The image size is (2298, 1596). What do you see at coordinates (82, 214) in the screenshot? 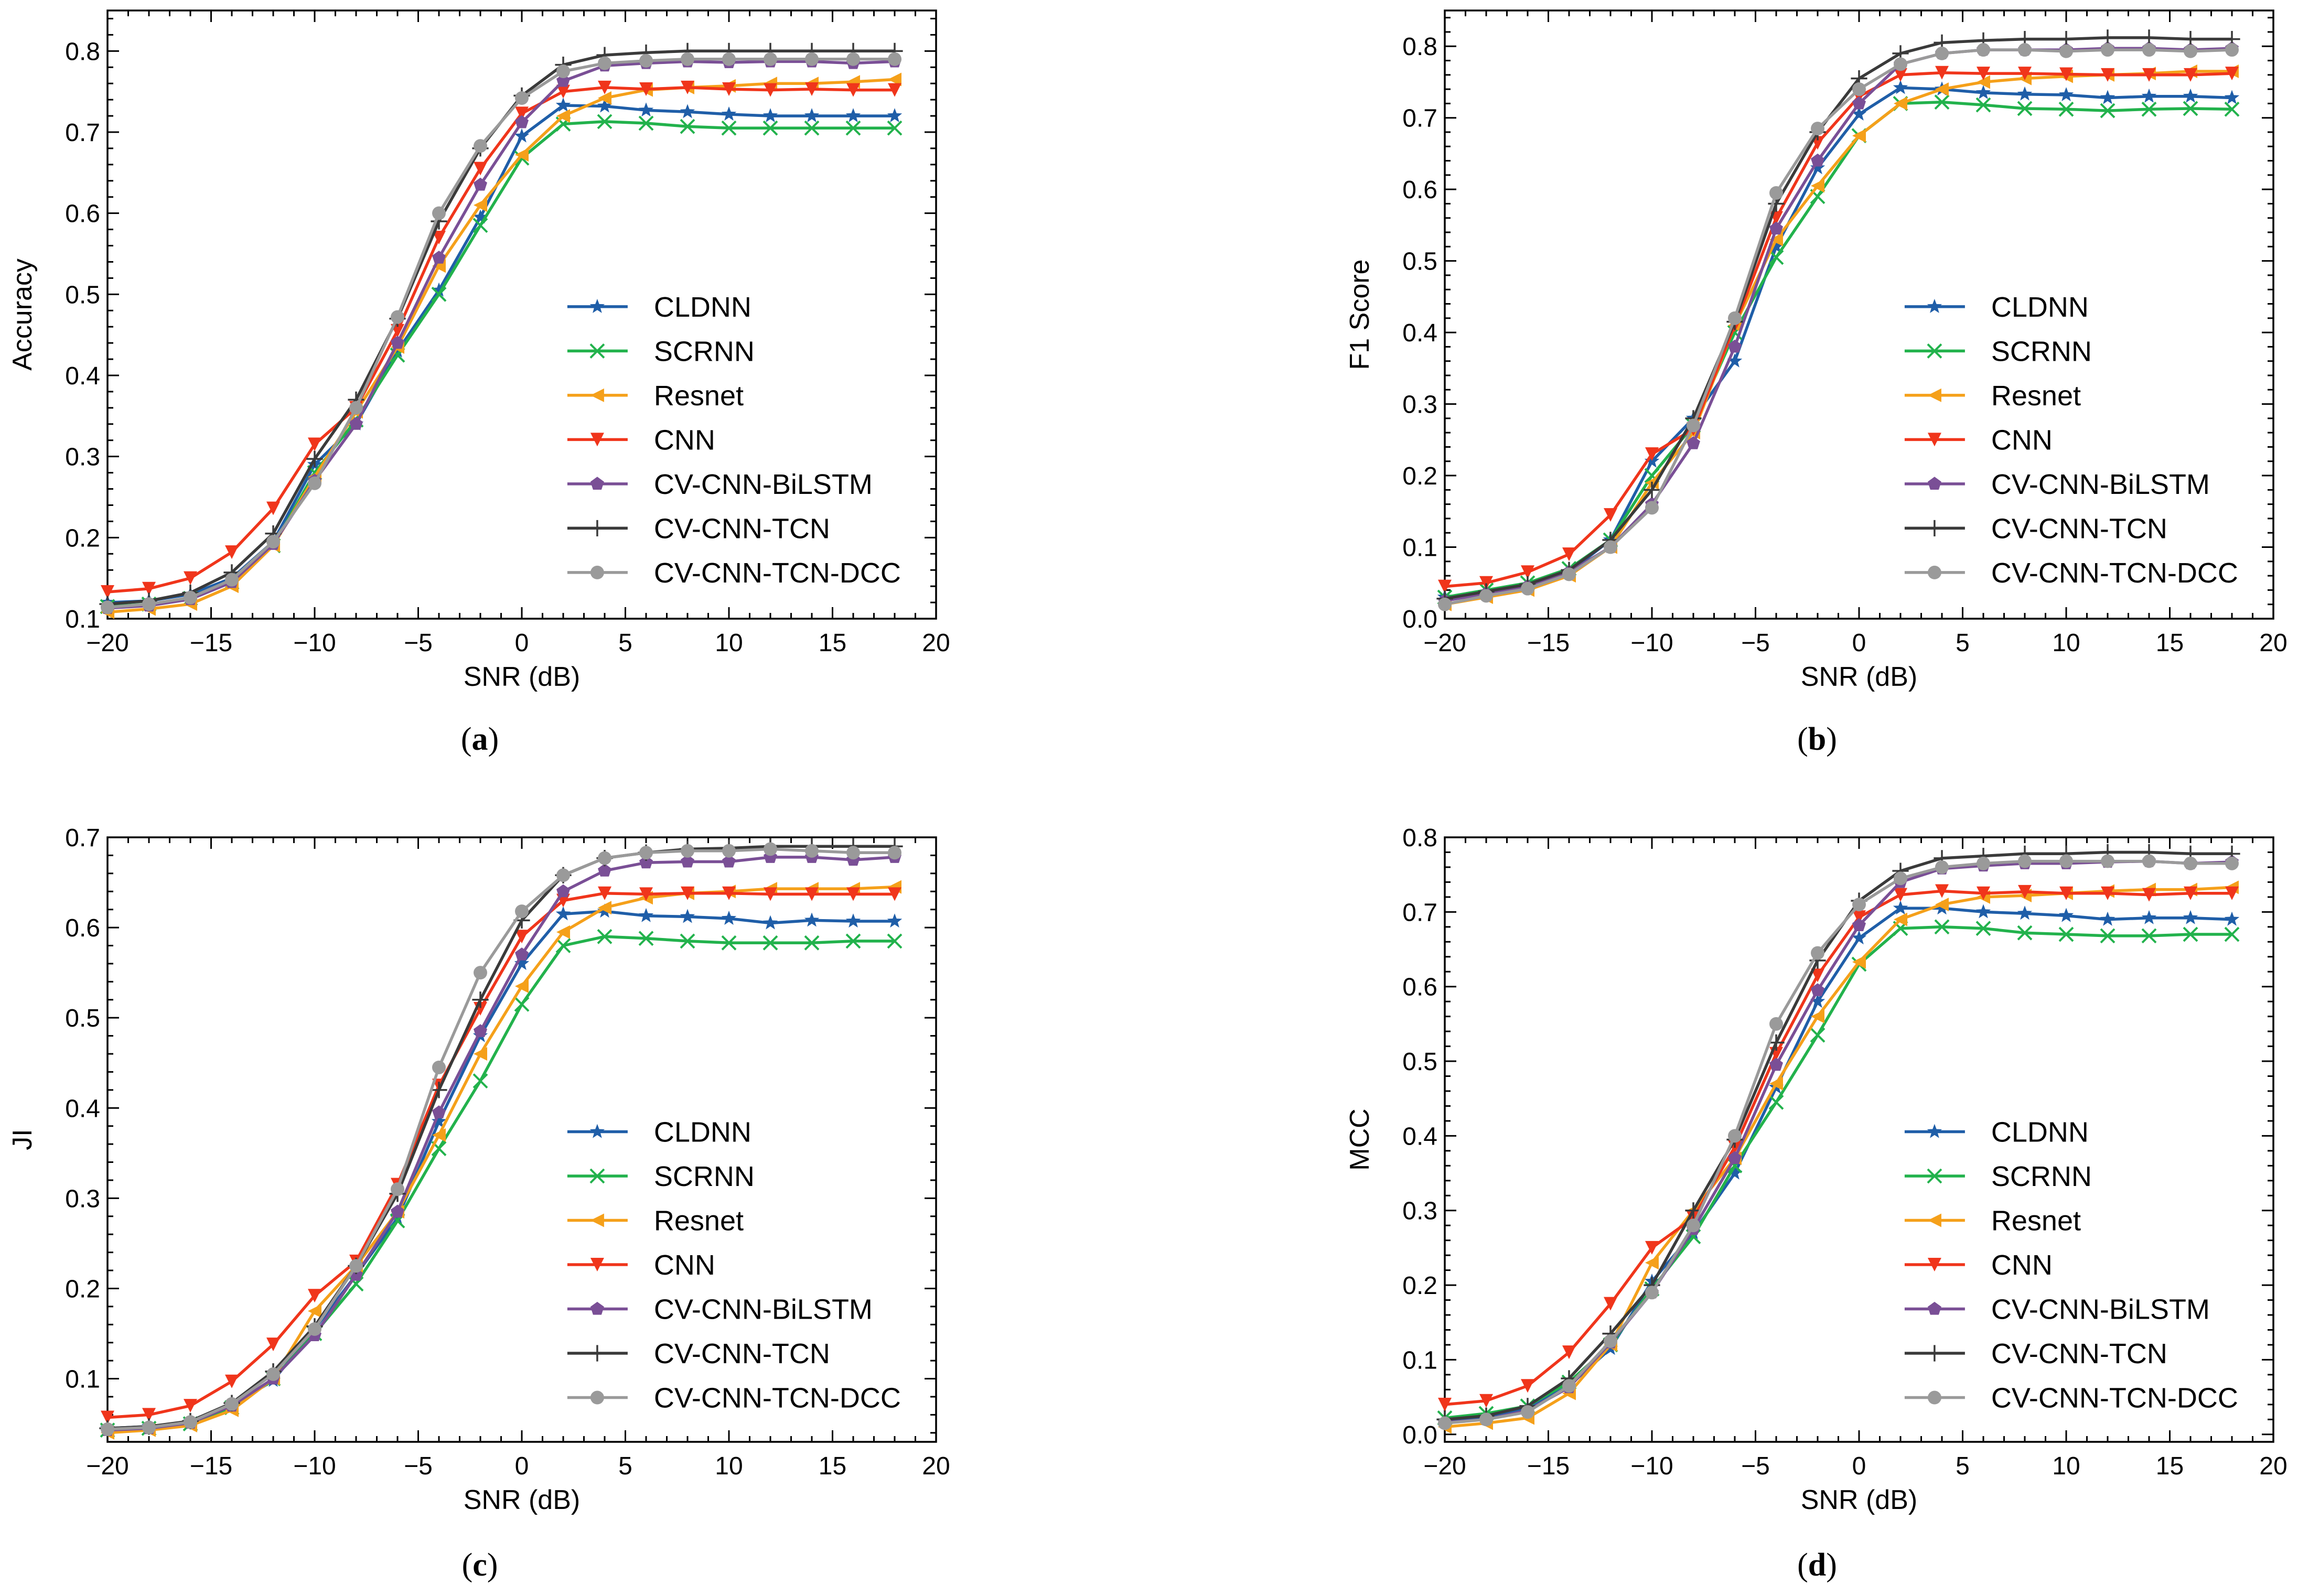
I see `y-tick-label: 0.6` at bounding box center [82, 214].